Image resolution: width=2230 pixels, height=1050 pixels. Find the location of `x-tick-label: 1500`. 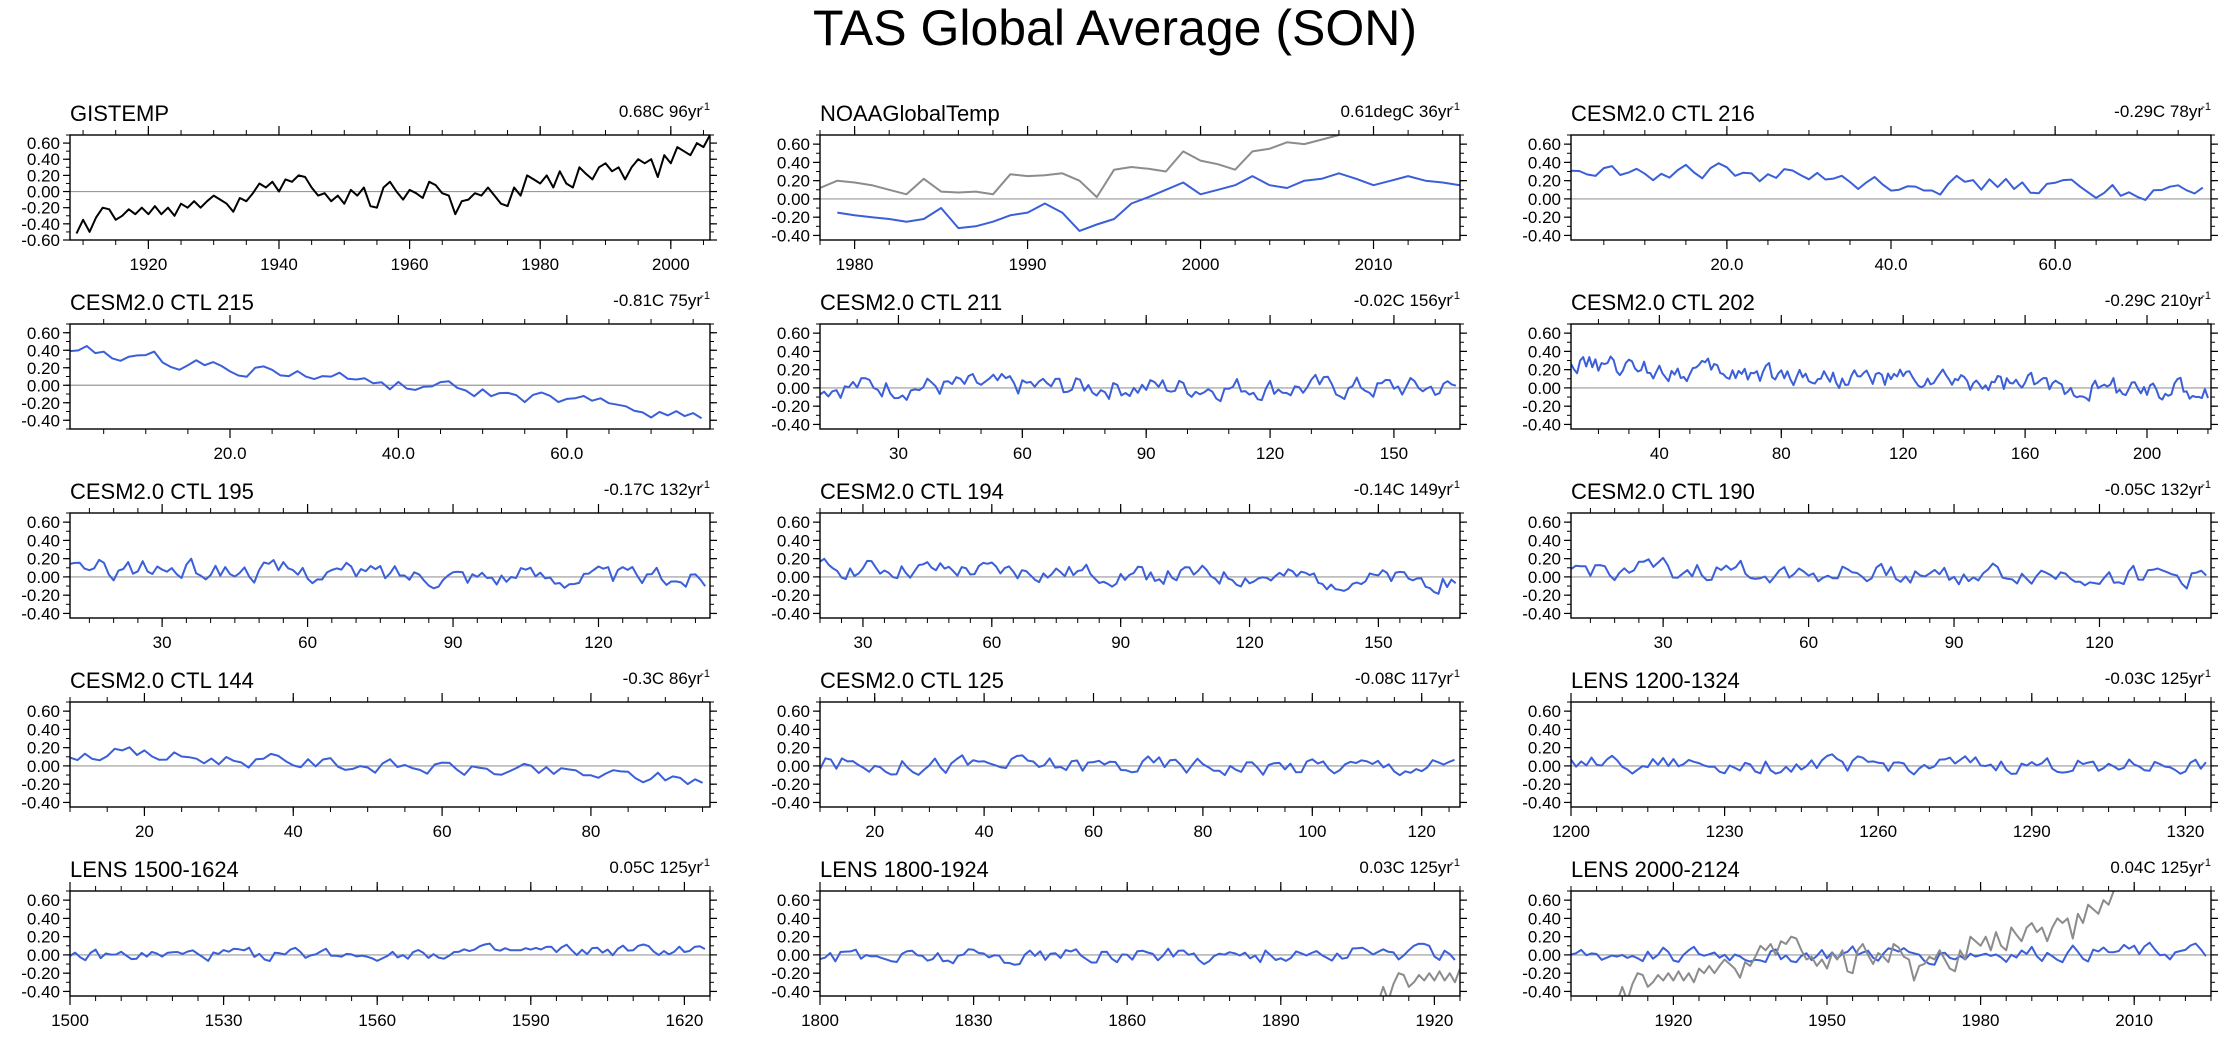

x-tick-label: 1500 is located at coordinates (70, 1020).